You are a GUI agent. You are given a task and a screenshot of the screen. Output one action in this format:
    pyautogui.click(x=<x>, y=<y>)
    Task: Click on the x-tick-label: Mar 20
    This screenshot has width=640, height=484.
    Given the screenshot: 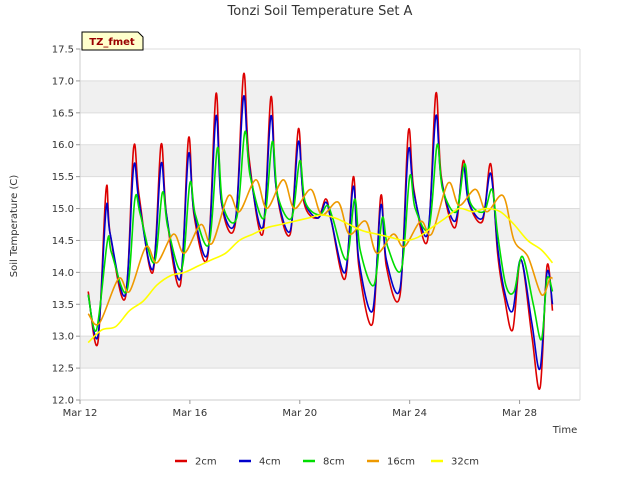 What is the action you would take?
    pyautogui.click(x=299, y=413)
    